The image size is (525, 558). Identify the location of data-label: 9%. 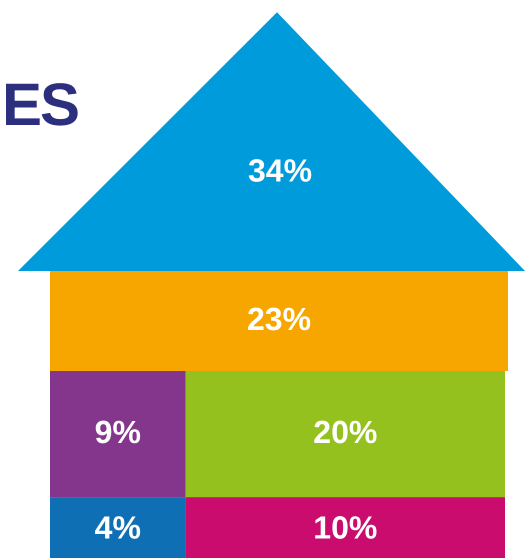
(117, 432).